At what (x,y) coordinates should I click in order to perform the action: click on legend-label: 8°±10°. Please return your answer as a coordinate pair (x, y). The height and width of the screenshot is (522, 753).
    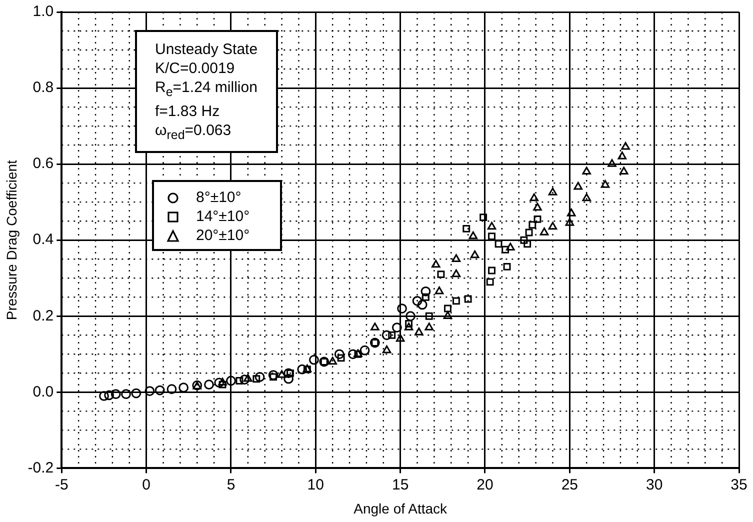
    Looking at the image, I should click on (219, 197).